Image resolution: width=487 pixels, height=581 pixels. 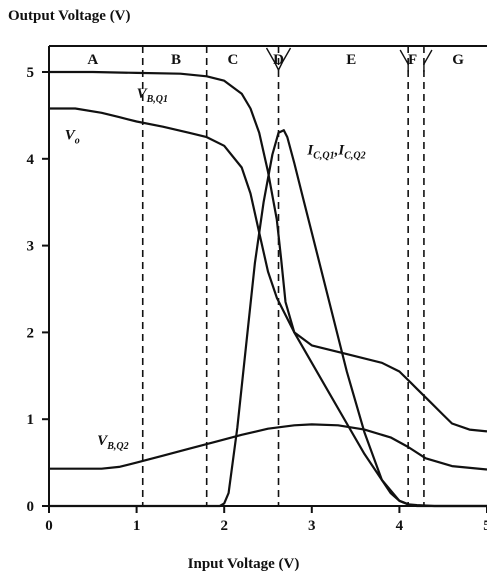 I want to click on x-tick-label-4: 4, so click(x=400, y=526).